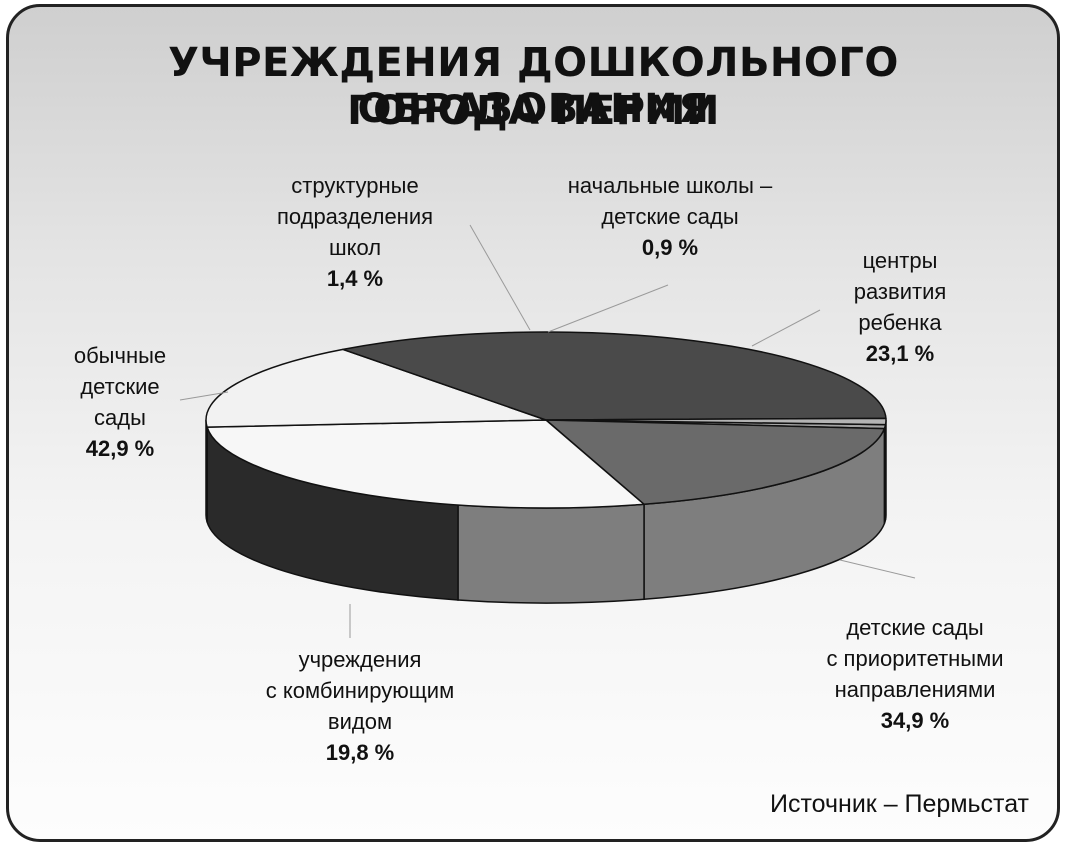  I want to click on label-line: начальные школы –, so click(670, 185).